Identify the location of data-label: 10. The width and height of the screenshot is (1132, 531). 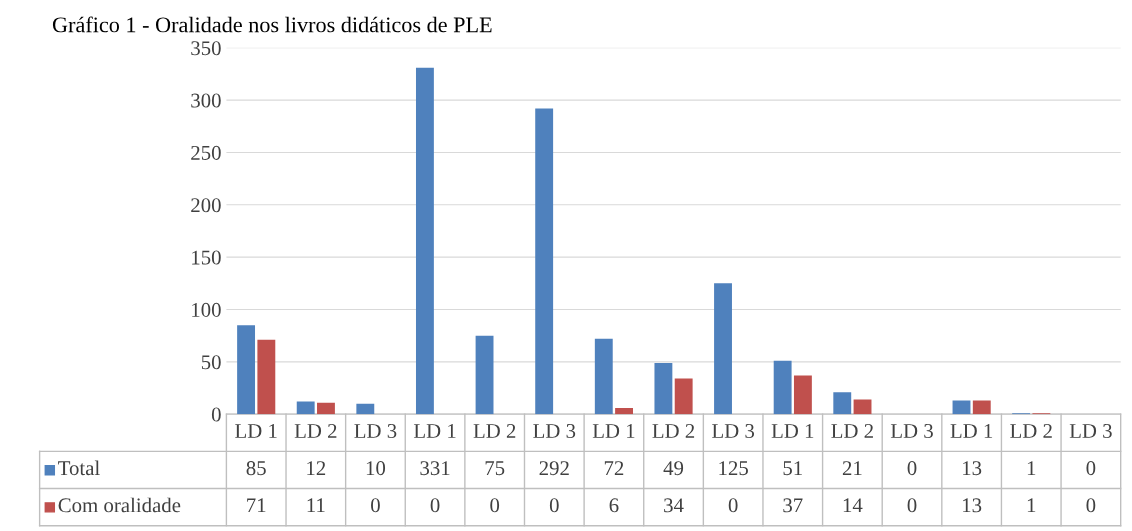
(376, 468).